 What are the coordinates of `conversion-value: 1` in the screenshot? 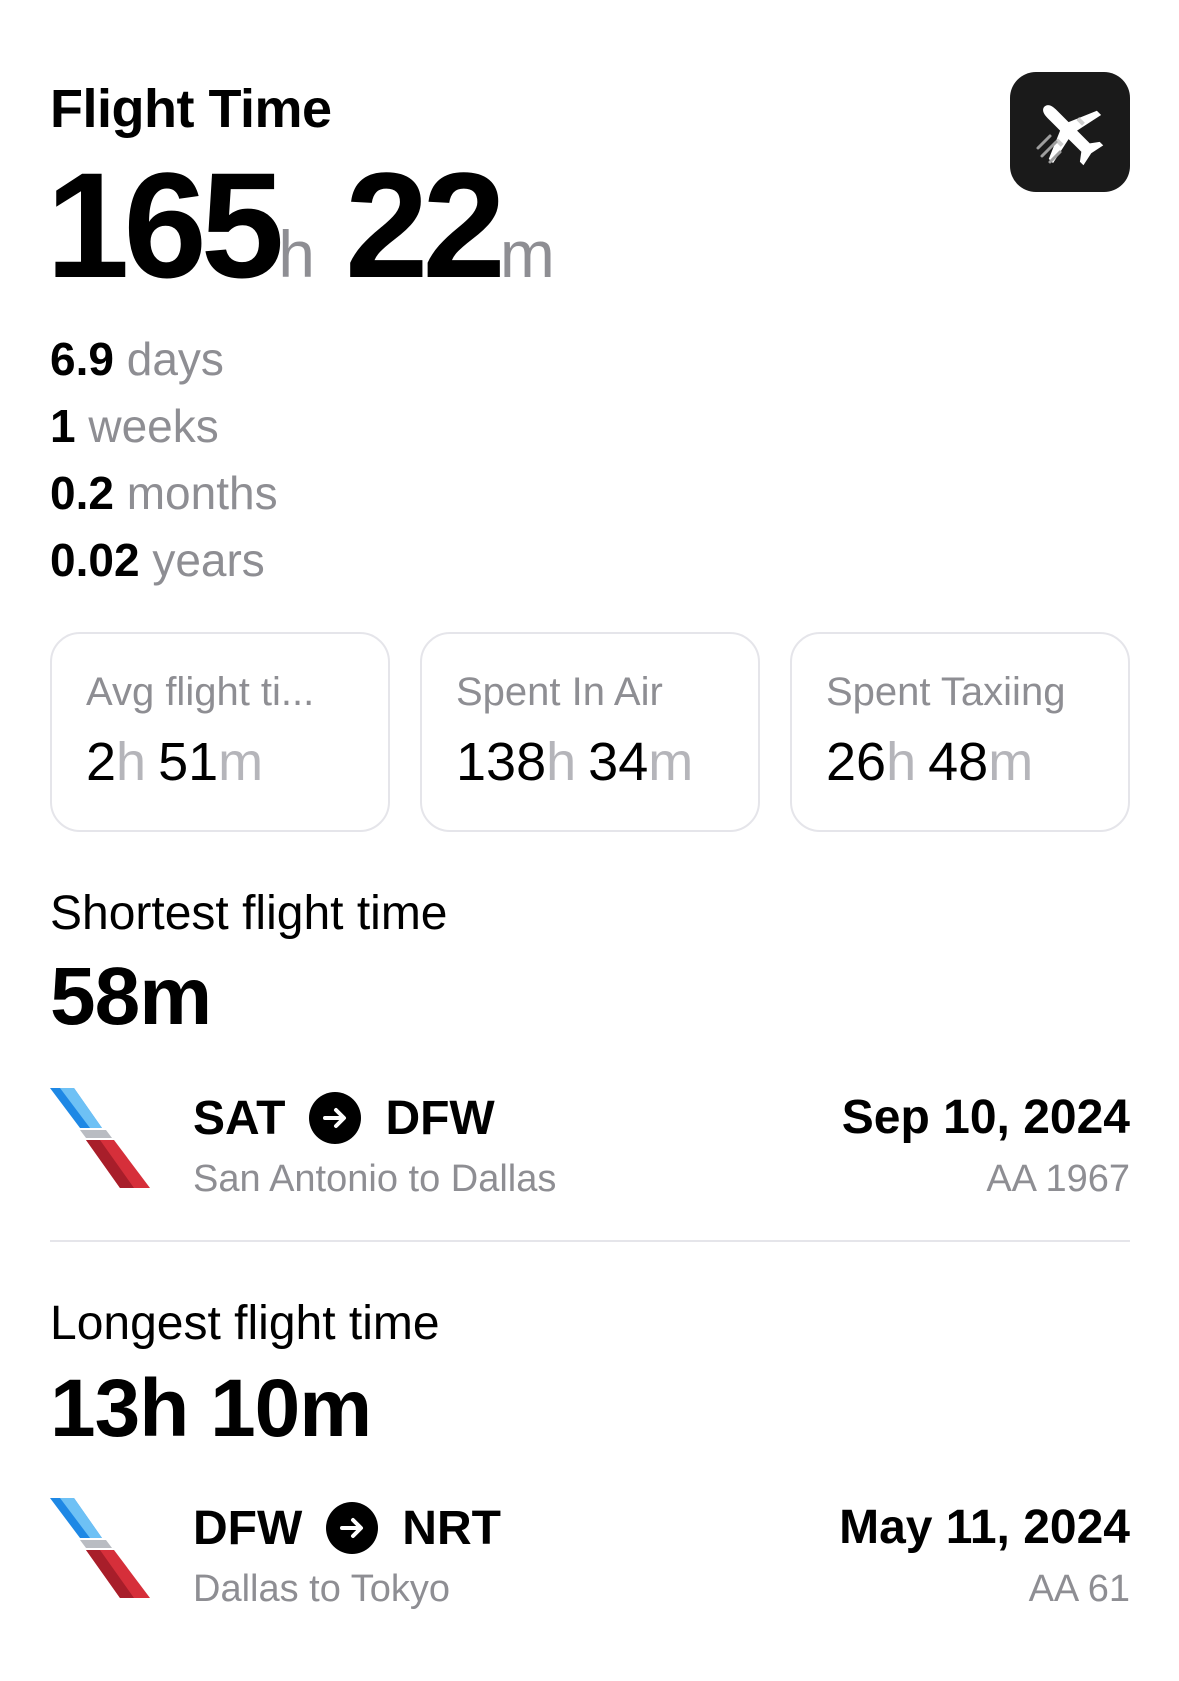 It's located at (63, 426).